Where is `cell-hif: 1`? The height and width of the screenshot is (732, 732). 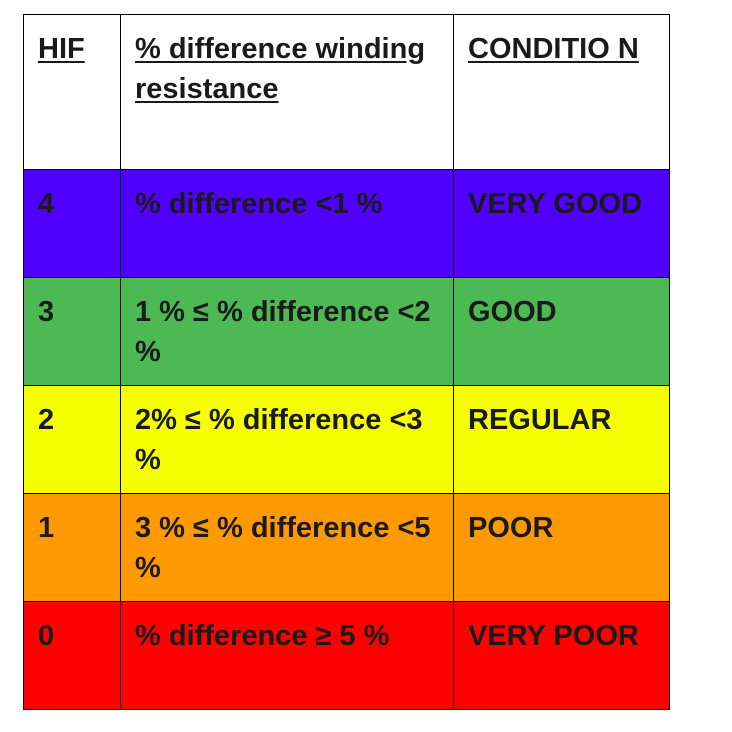
cell-hif: 1 is located at coordinates (72, 547).